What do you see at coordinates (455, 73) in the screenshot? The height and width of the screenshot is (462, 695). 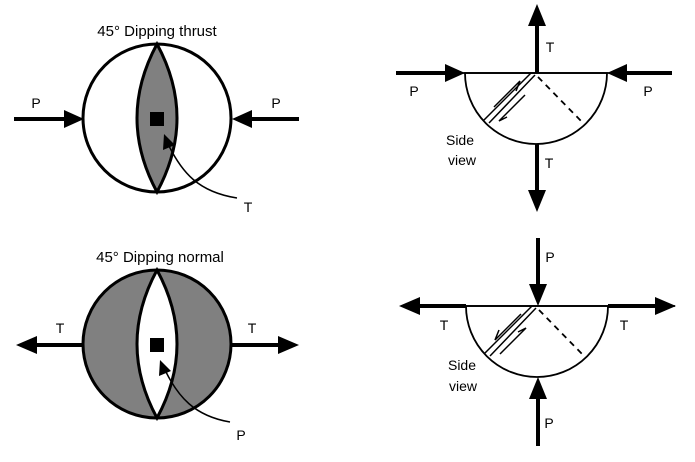 I see `thrust-side-p-left-arrow-head` at bounding box center [455, 73].